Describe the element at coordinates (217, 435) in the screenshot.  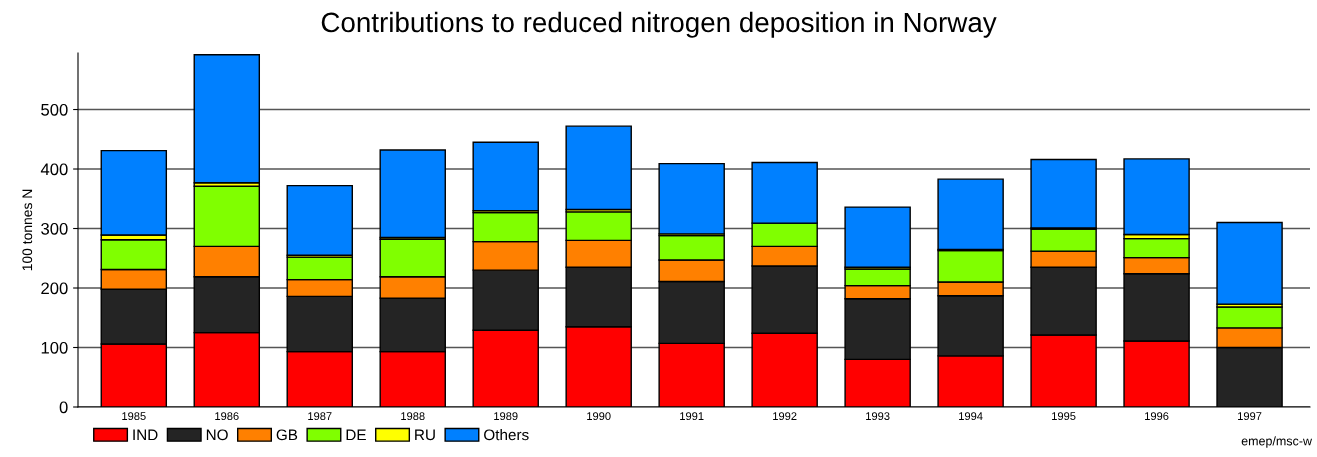
I see `legend-label: NO` at that location.